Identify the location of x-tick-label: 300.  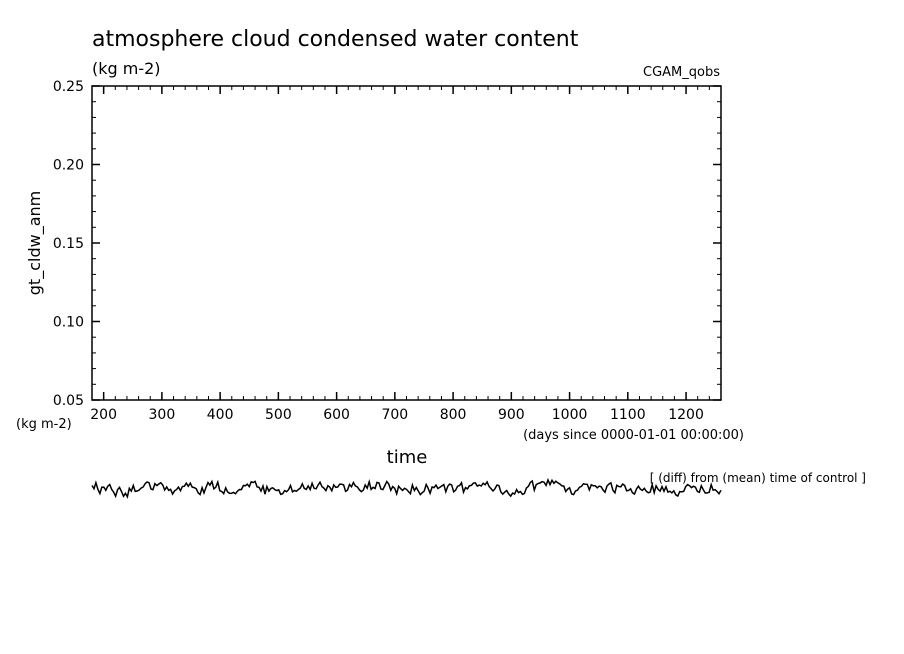
(162, 415).